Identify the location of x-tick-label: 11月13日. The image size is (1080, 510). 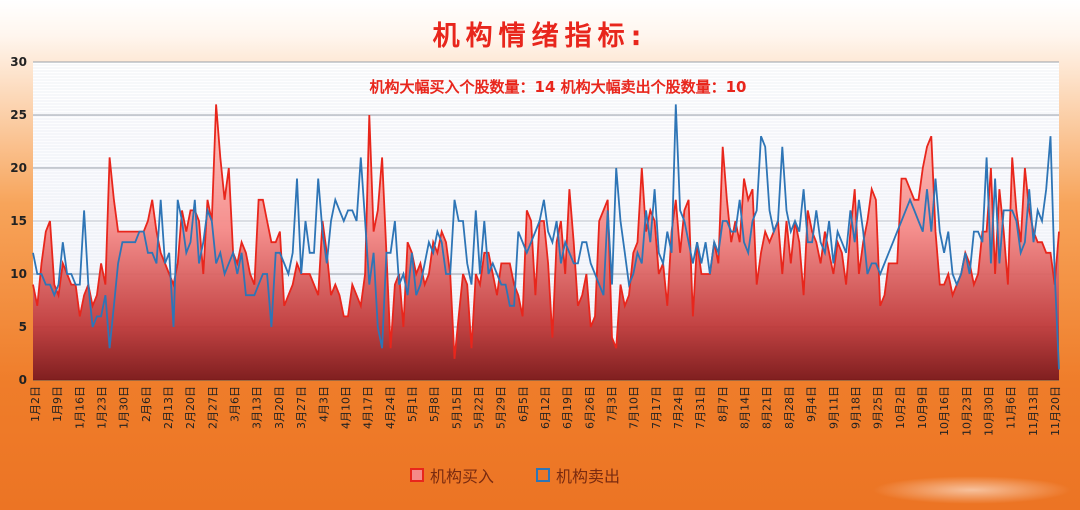
(1033, 411).